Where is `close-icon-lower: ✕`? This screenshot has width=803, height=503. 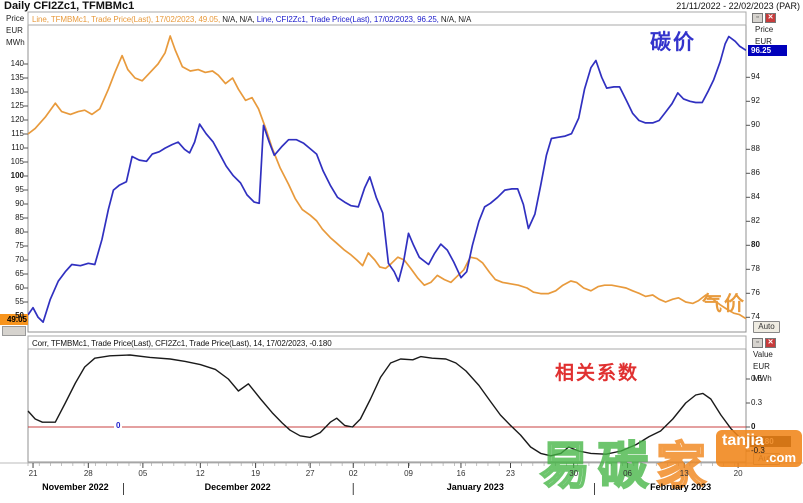 close-icon-lower: ✕ is located at coordinates (770, 343).